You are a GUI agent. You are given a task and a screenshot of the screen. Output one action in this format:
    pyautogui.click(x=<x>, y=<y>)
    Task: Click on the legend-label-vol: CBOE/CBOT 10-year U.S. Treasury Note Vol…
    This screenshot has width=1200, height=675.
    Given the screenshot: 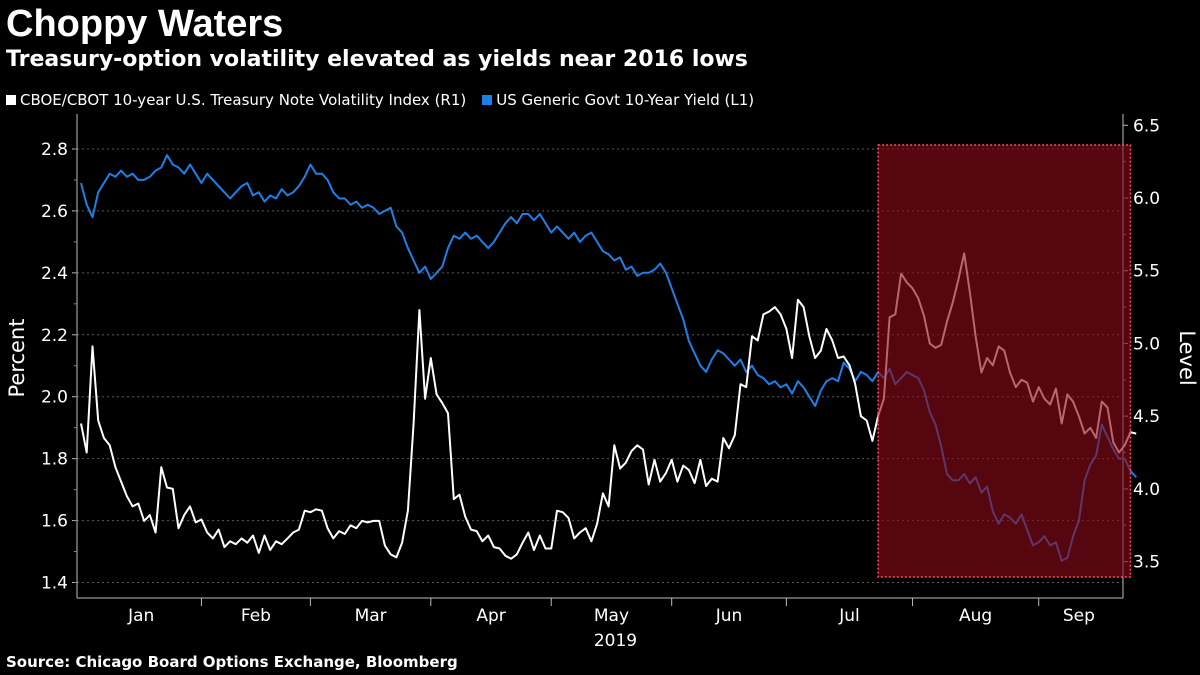 What is the action you would take?
    pyautogui.click(x=243, y=100)
    